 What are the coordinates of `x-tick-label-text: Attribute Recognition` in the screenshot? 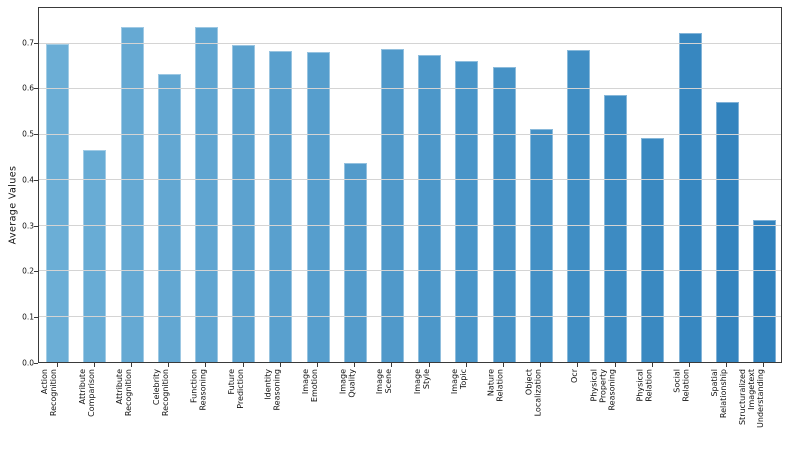 It's located at (124, 393).